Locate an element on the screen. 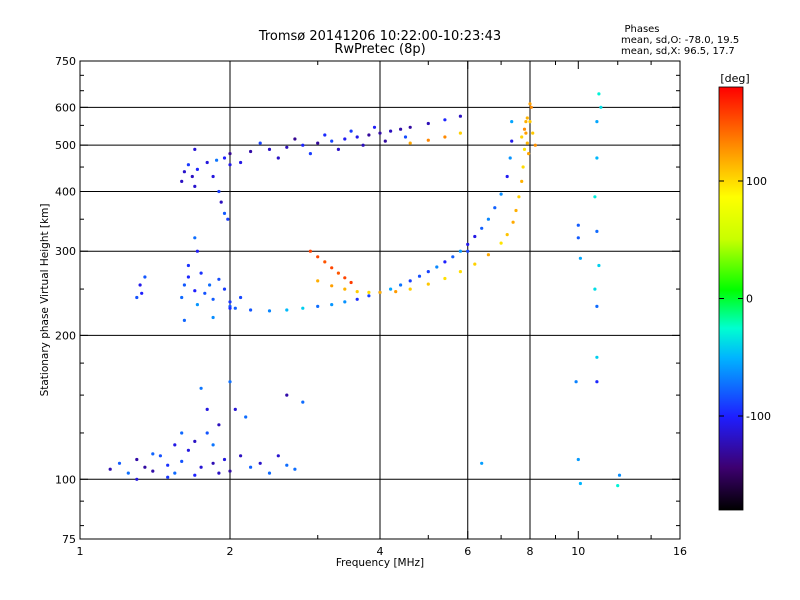 This screenshot has height=600, width=800. x-axis-label: Frequency [MHz] is located at coordinates (380, 563).